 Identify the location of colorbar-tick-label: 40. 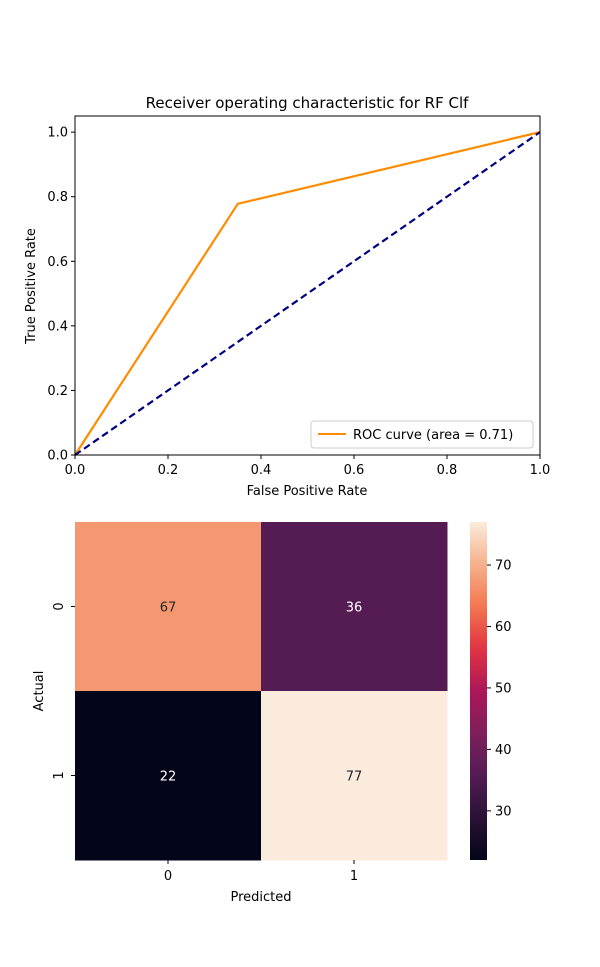
(503, 750).